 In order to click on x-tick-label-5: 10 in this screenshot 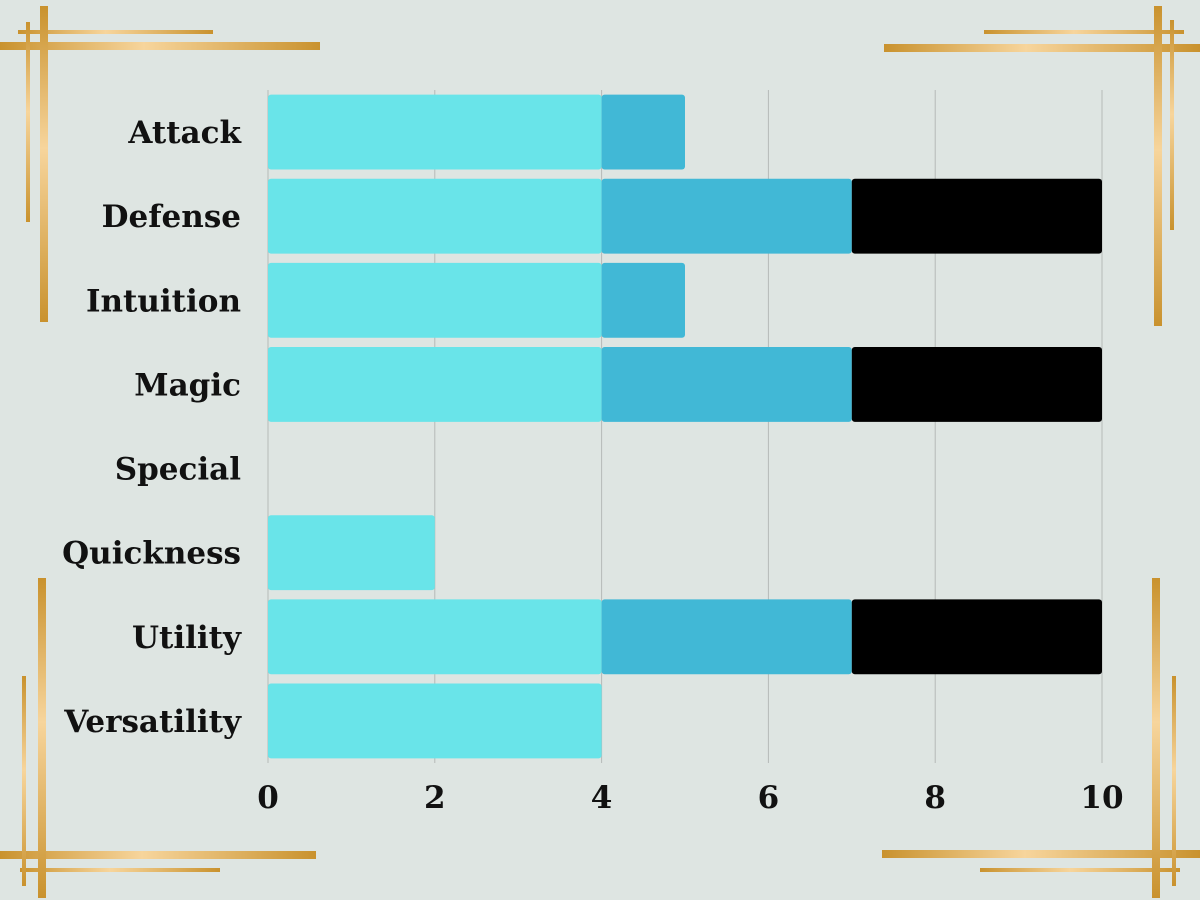, I will do `click(1101, 798)`.